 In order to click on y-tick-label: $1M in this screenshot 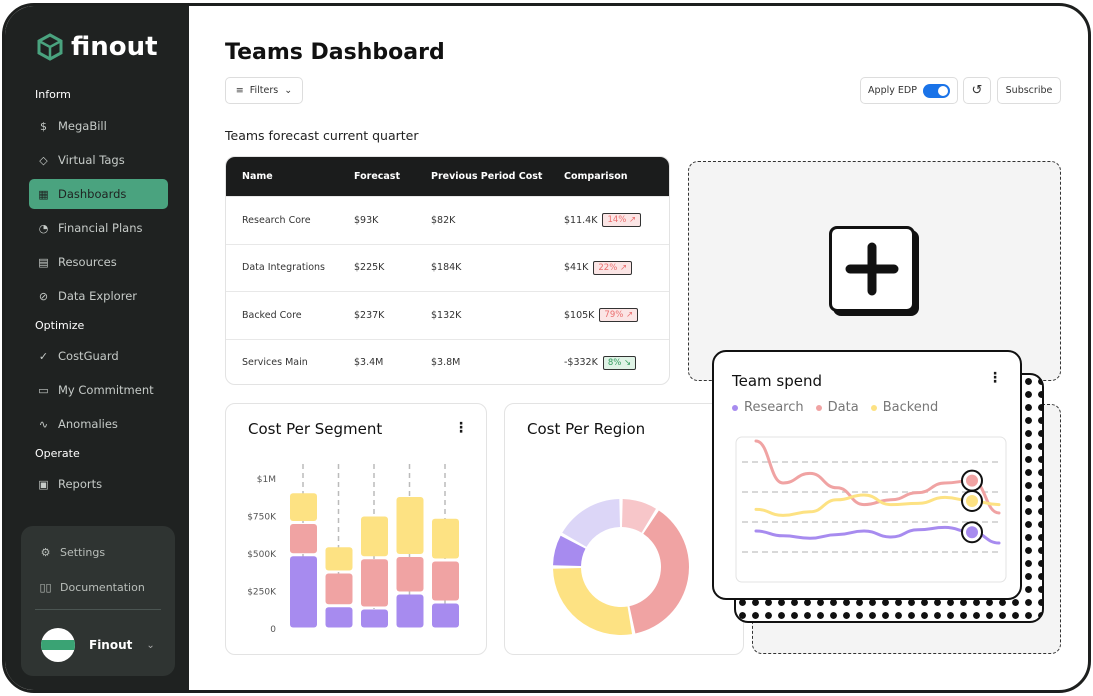, I will do `click(266, 480)`.